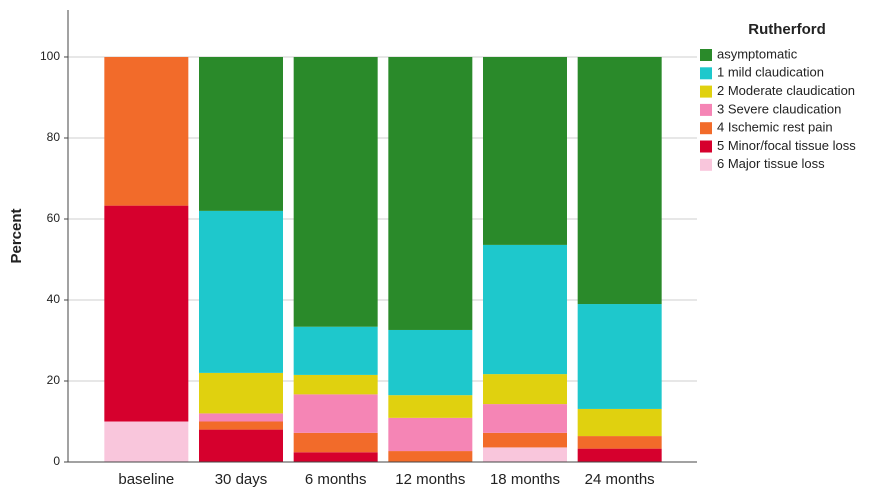 This screenshot has height=493, width=875. Describe the element at coordinates (241, 479) in the screenshot. I see `x-tick-label: 30 days` at that location.